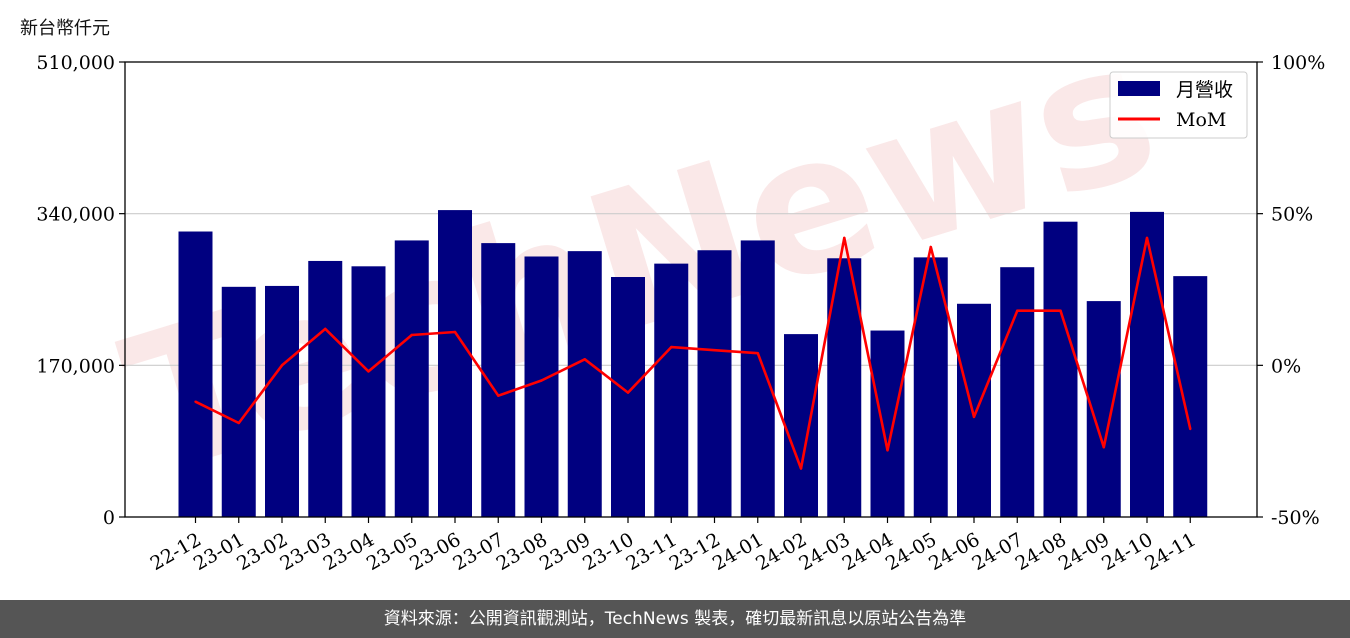  Describe the element at coordinates (1292, 215) in the screenshot. I see `right-tick-label: 50%` at that location.